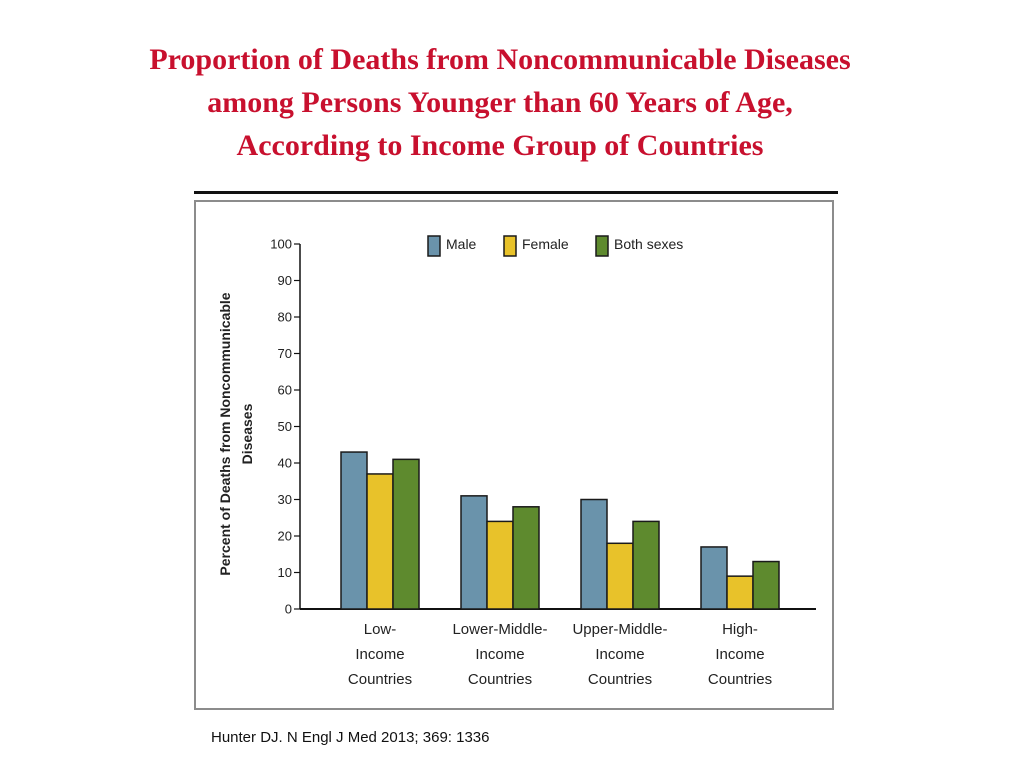  I want to click on x-category-label: Upper-Middle-, so click(619, 629).